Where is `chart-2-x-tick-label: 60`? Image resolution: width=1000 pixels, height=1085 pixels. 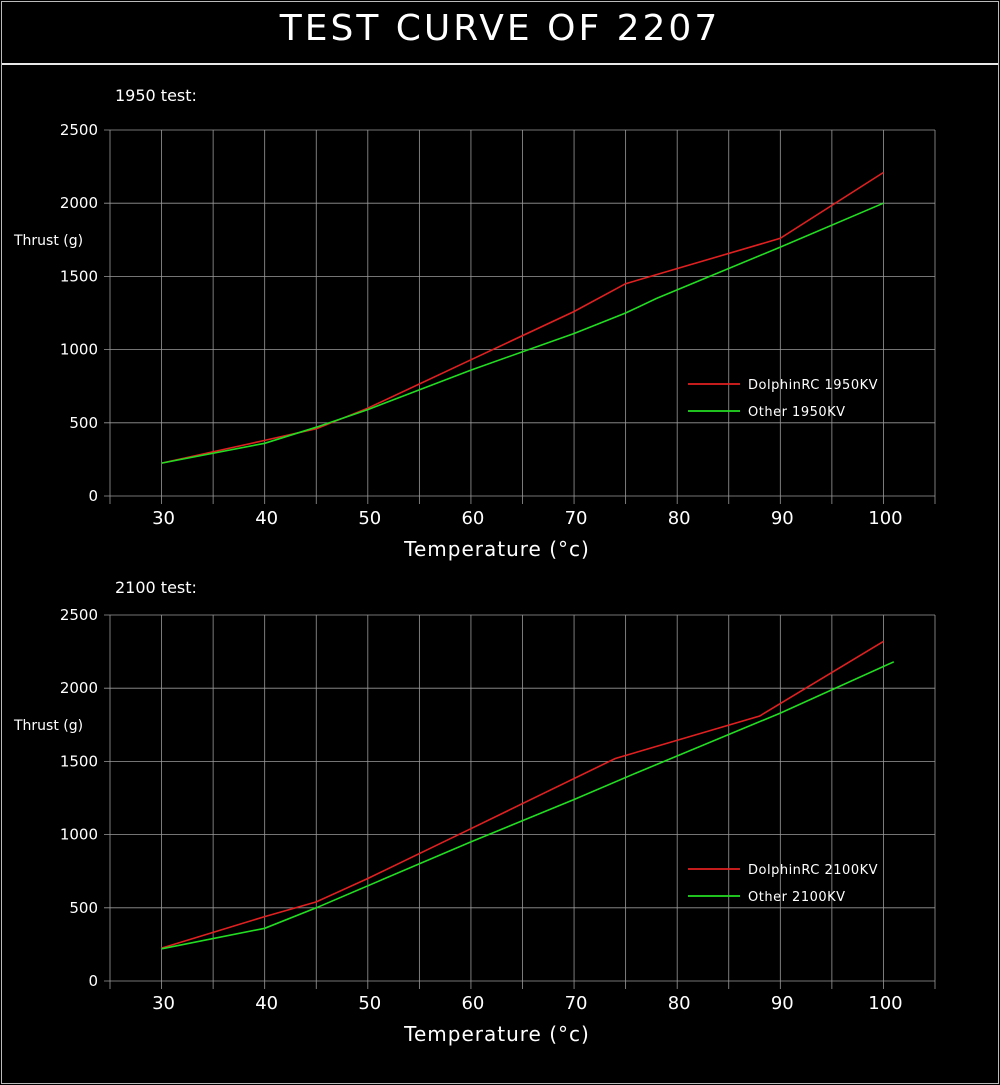 chart-2-x-tick-label: 60 is located at coordinates (472, 1003).